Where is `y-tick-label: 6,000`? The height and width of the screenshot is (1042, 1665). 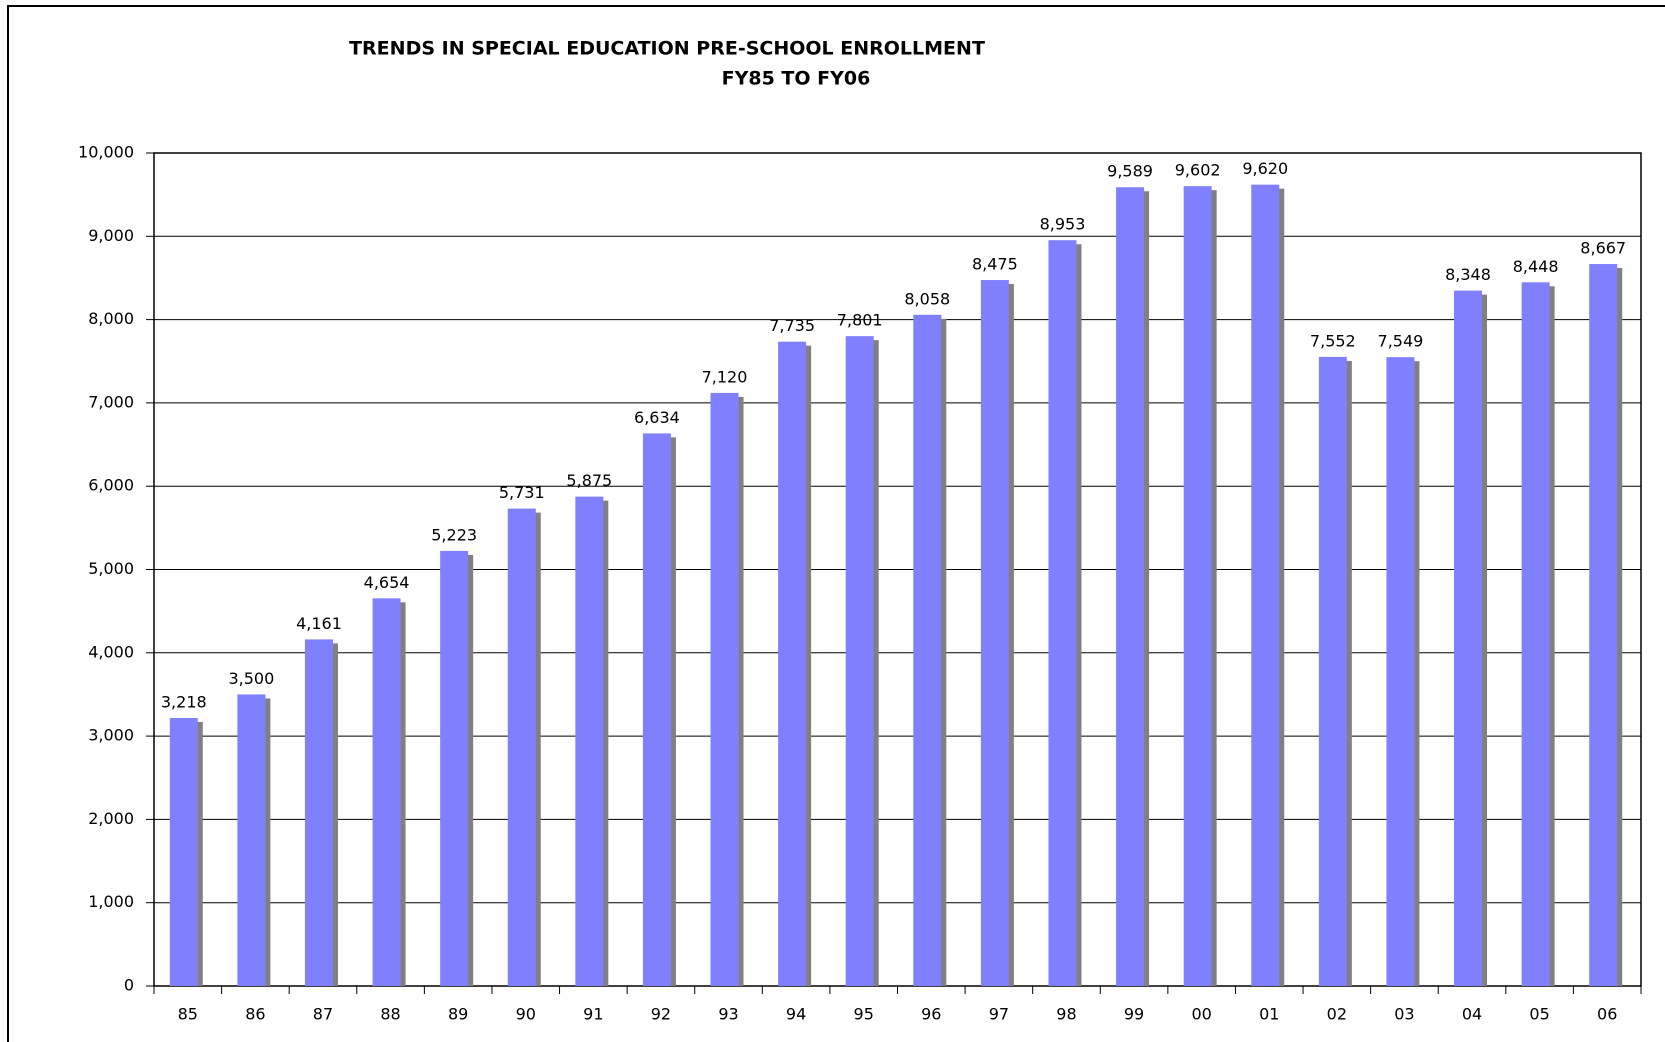
y-tick-label: 6,000 is located at coordinates (111, 485).